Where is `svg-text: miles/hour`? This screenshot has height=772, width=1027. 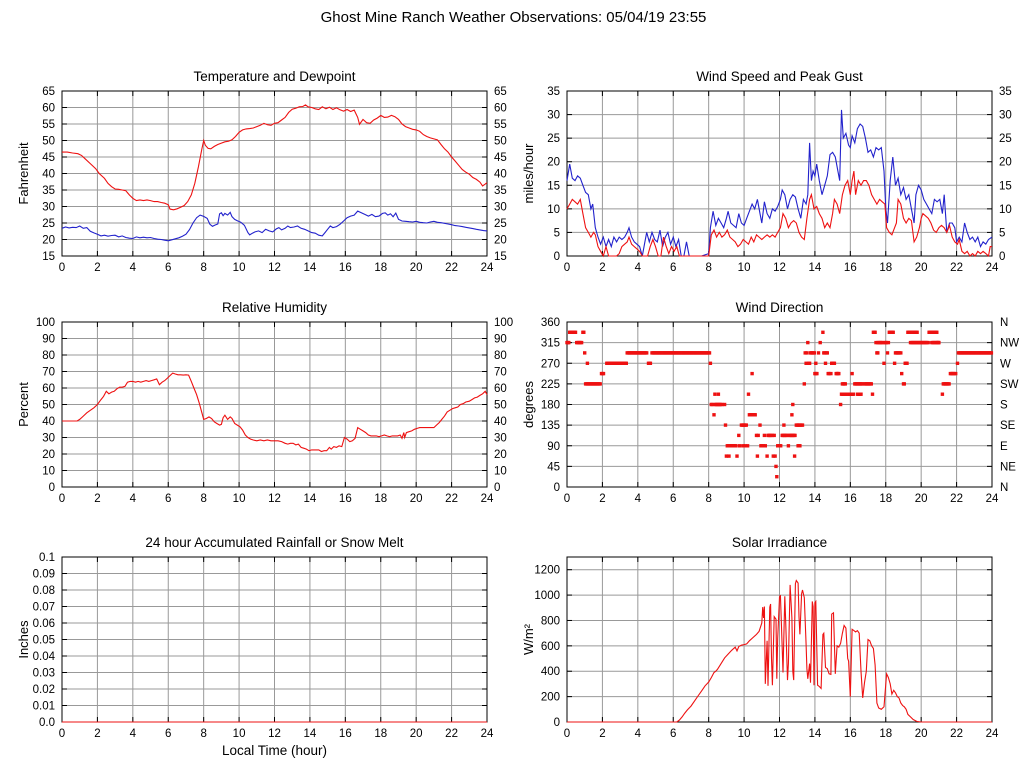 svg-text: miles/hour is located at coordinates (528, 173).